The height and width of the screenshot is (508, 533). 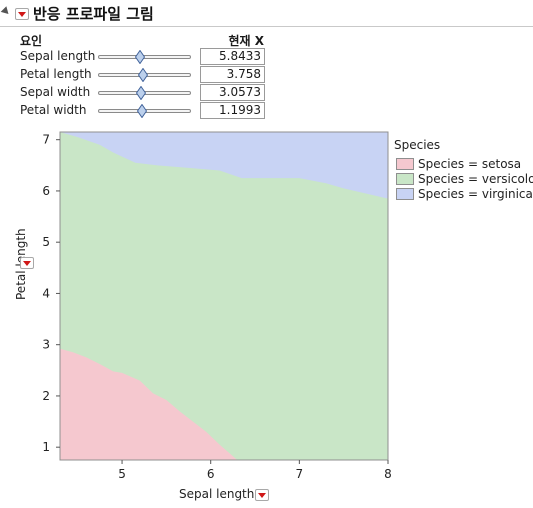 What do you see at coordinates (46, 191) in the screenshot?
I see `y-tick-label: 6` at bounding box center [46, 191].